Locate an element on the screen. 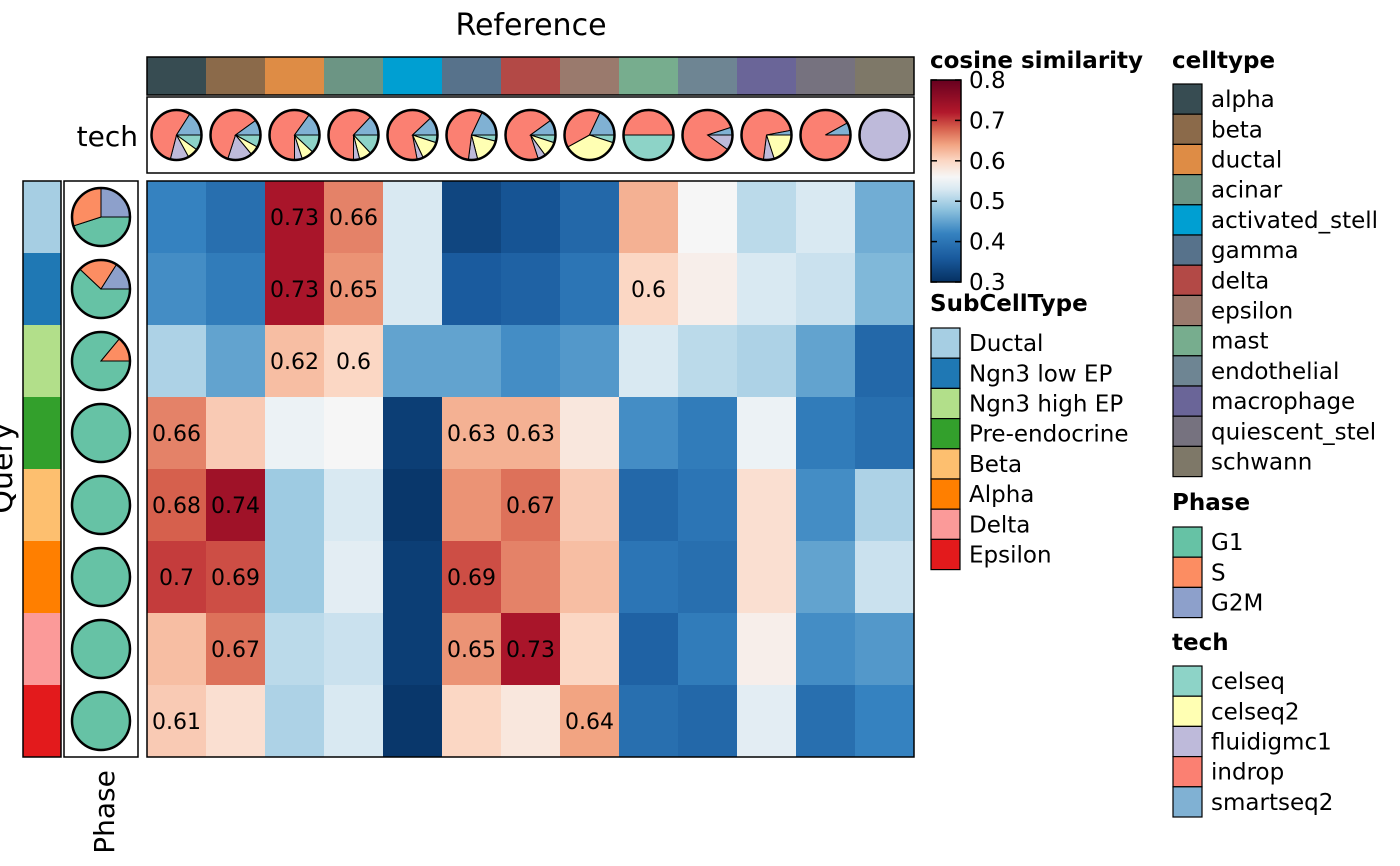 This screenshot has width=1400, height=866. legend-label: Beta is located at coordinates (995, 465).